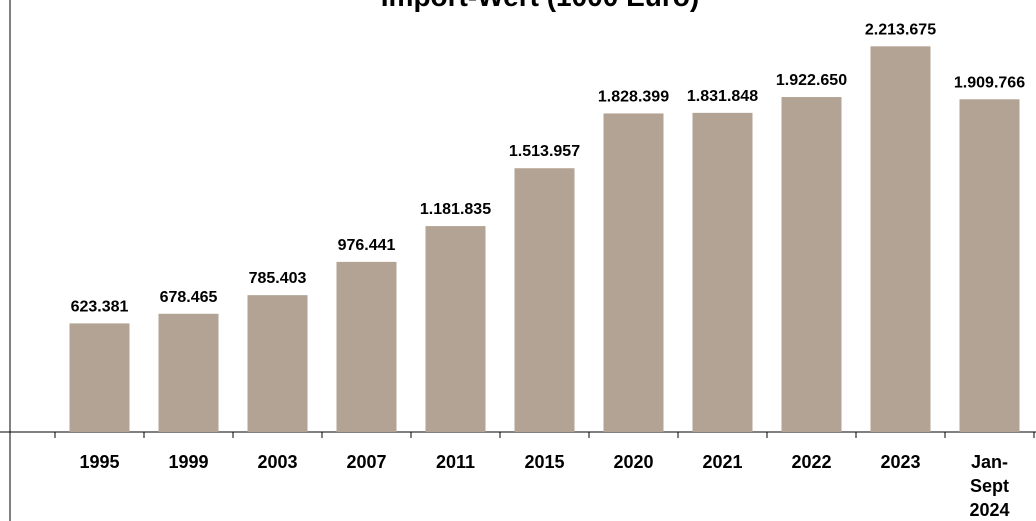 The height and width of the screenshot is (521, 1036). I want to click on bar-value-label: 678.465, so click(189, 297).